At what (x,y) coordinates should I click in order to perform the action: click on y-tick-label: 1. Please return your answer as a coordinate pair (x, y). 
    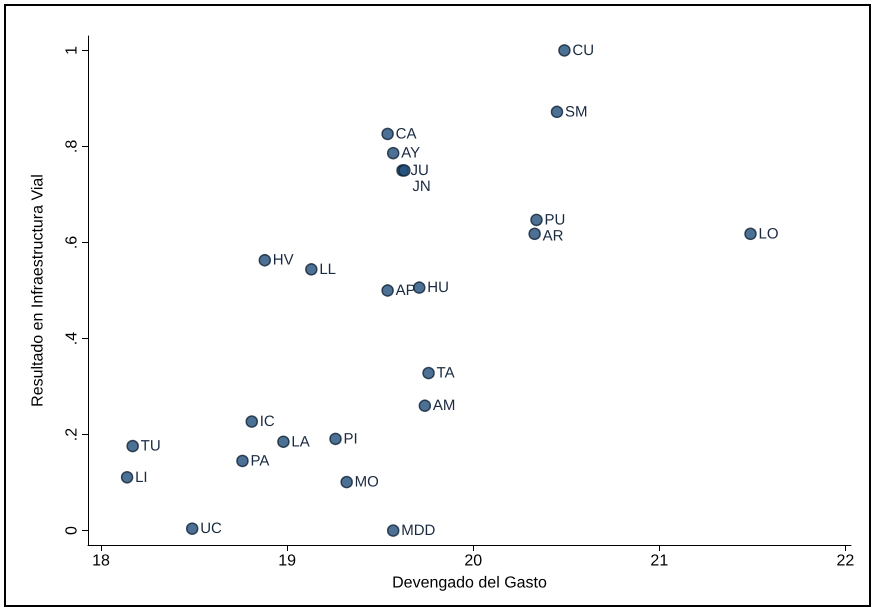
    Looking at the image, I should click on (72, 50).